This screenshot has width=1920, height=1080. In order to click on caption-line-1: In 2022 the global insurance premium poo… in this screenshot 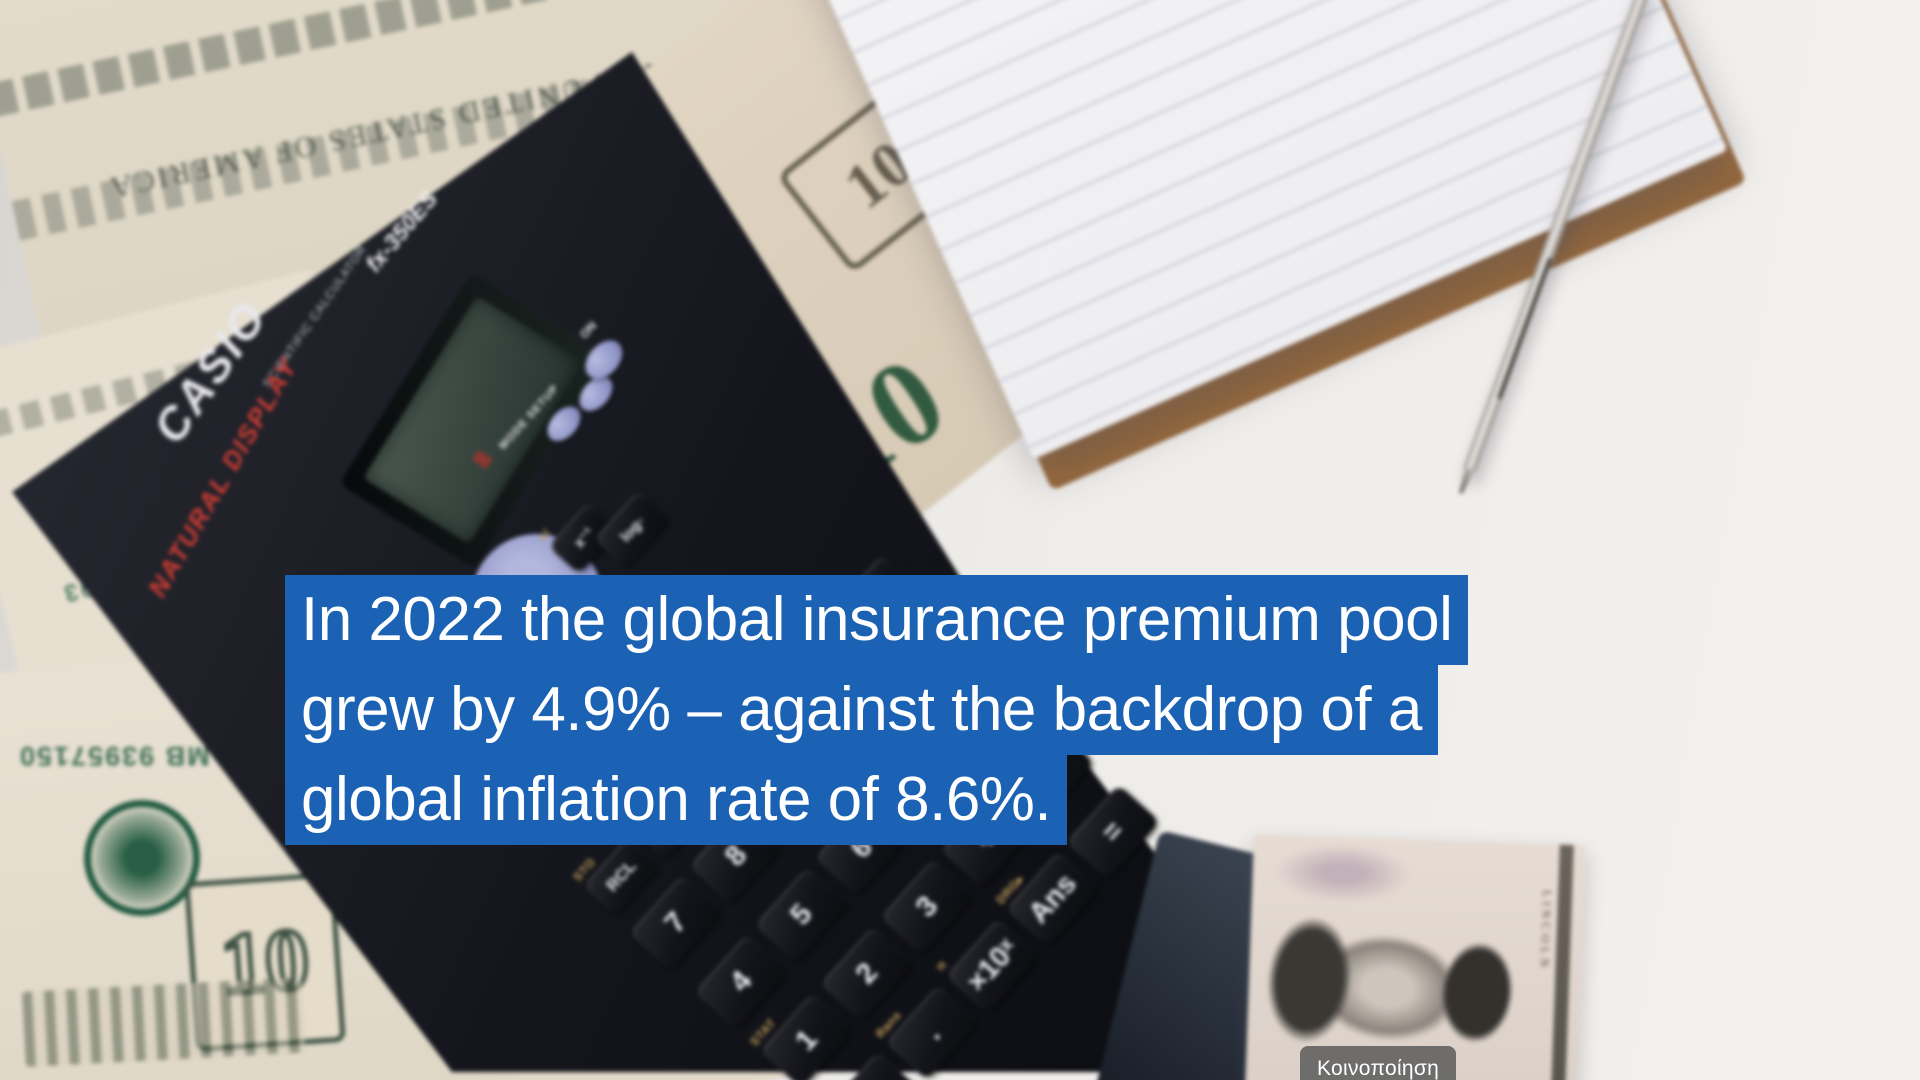, I will do `click(877, 620)`.